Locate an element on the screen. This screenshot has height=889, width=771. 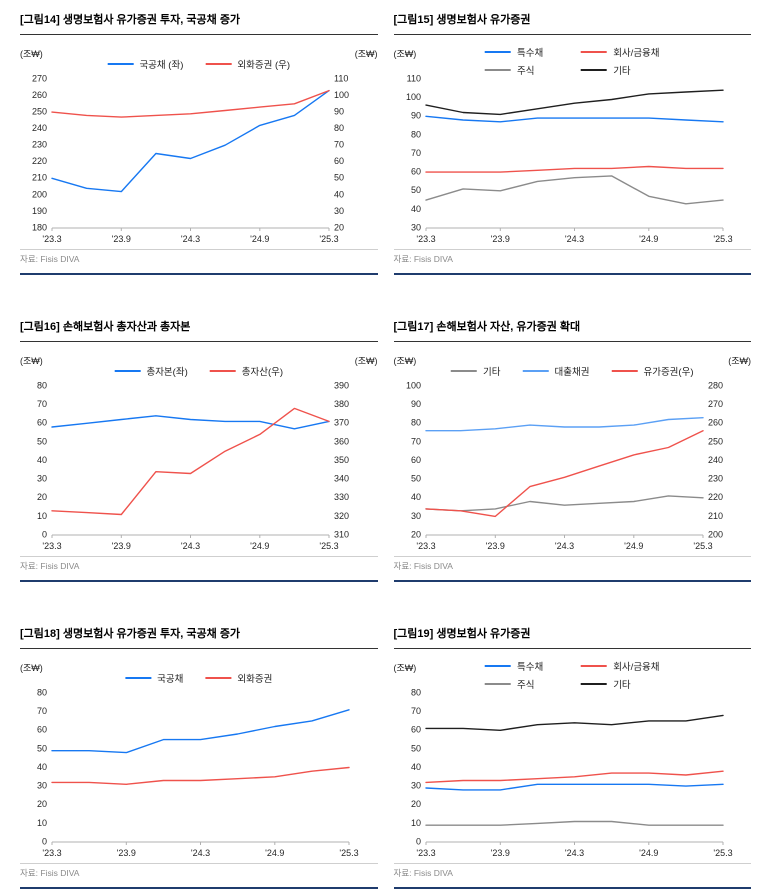
legend-label: 유가증권(우) is located at coordinates (668, 372).